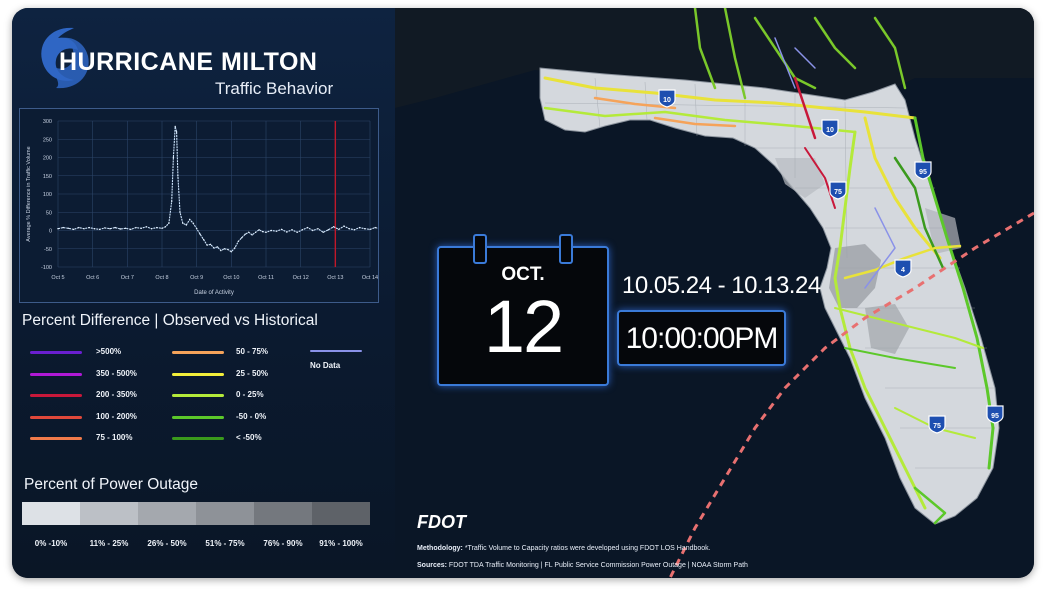 The width and height of the screenshot is (1043, 589). I want to click on interstate-shield-icon: 10, so click(830, 128).